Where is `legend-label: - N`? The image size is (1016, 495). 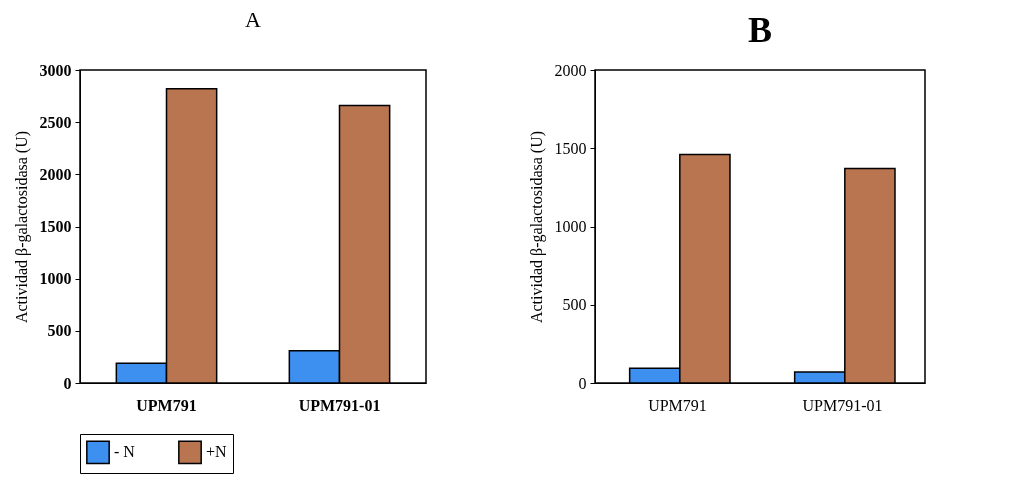 legend-label: - N is located at coordinates (125, 452).